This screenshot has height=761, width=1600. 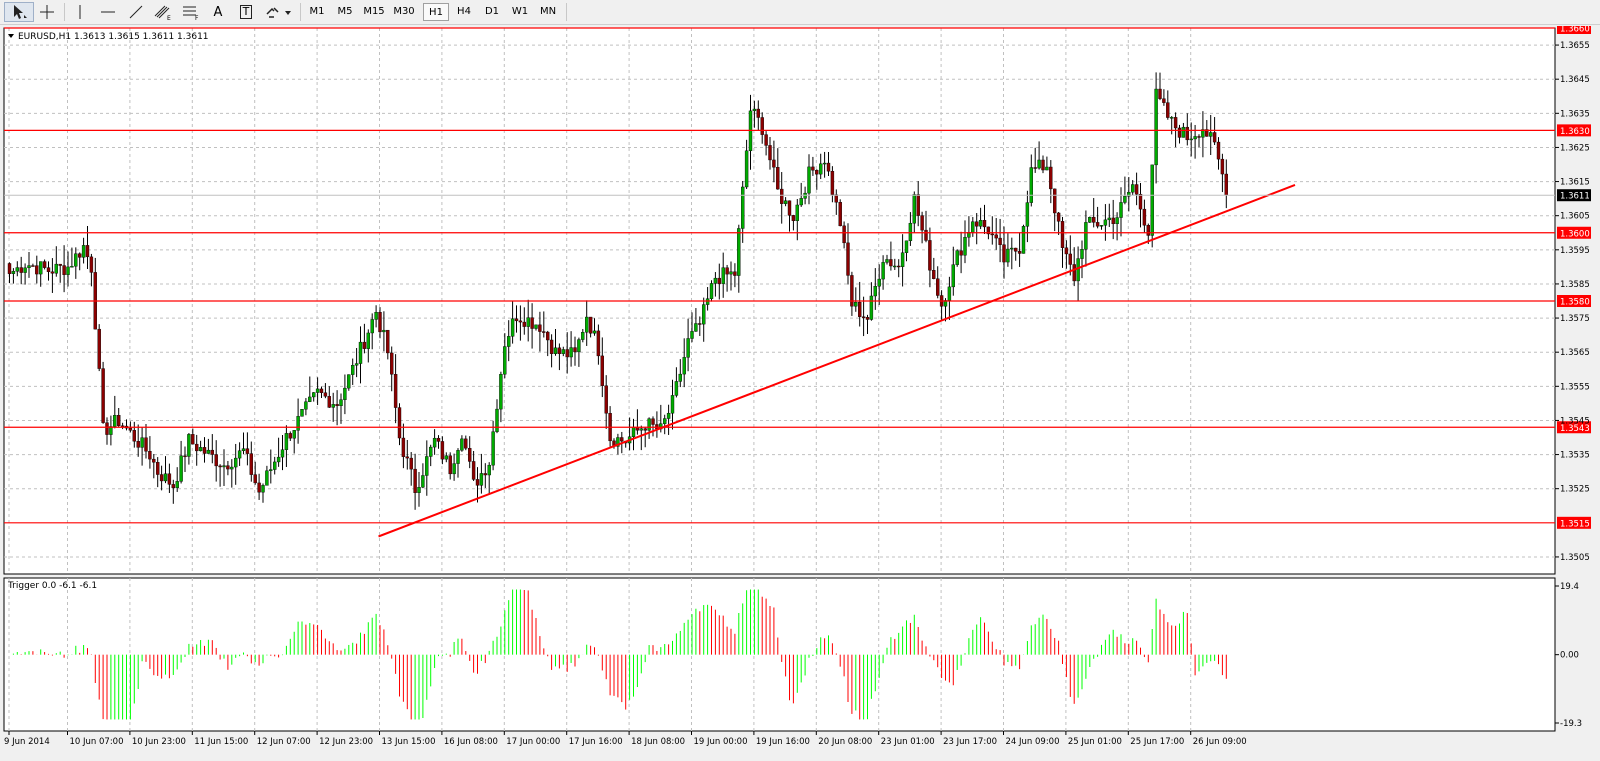 What do you see at coordinates (27, 742) in the screenshot?
I see `time-tick-label: 9 Jun 2014` at bounding box center [27, 742].